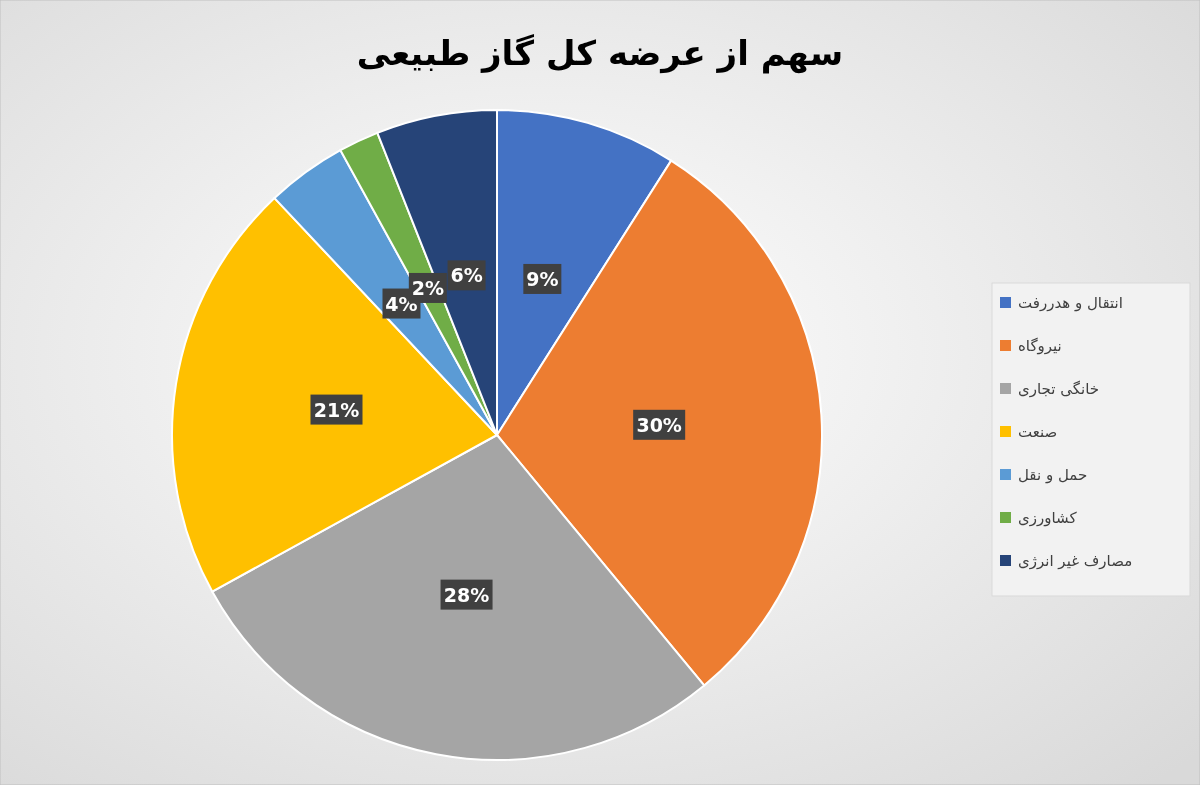  What do you see at coordinates (542, 278) in the screenshot?
I see `data-label: 9%` at bounding box center [542, 278].